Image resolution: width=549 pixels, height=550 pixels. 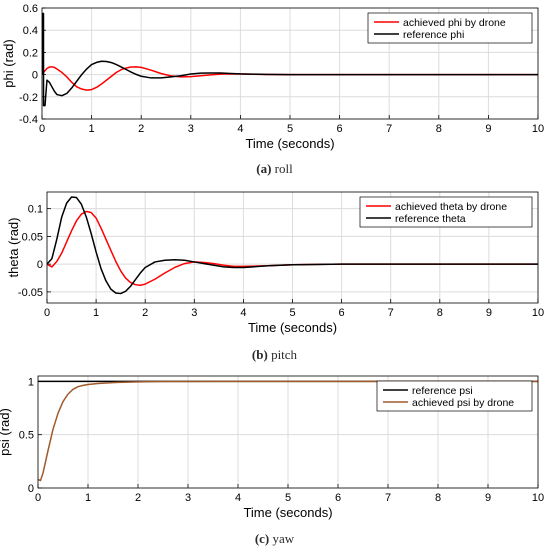 What do you see at coordinates (433, 35) in the screenshot?
I see `legend-label: reference phi` at bounding box center [433, 35].